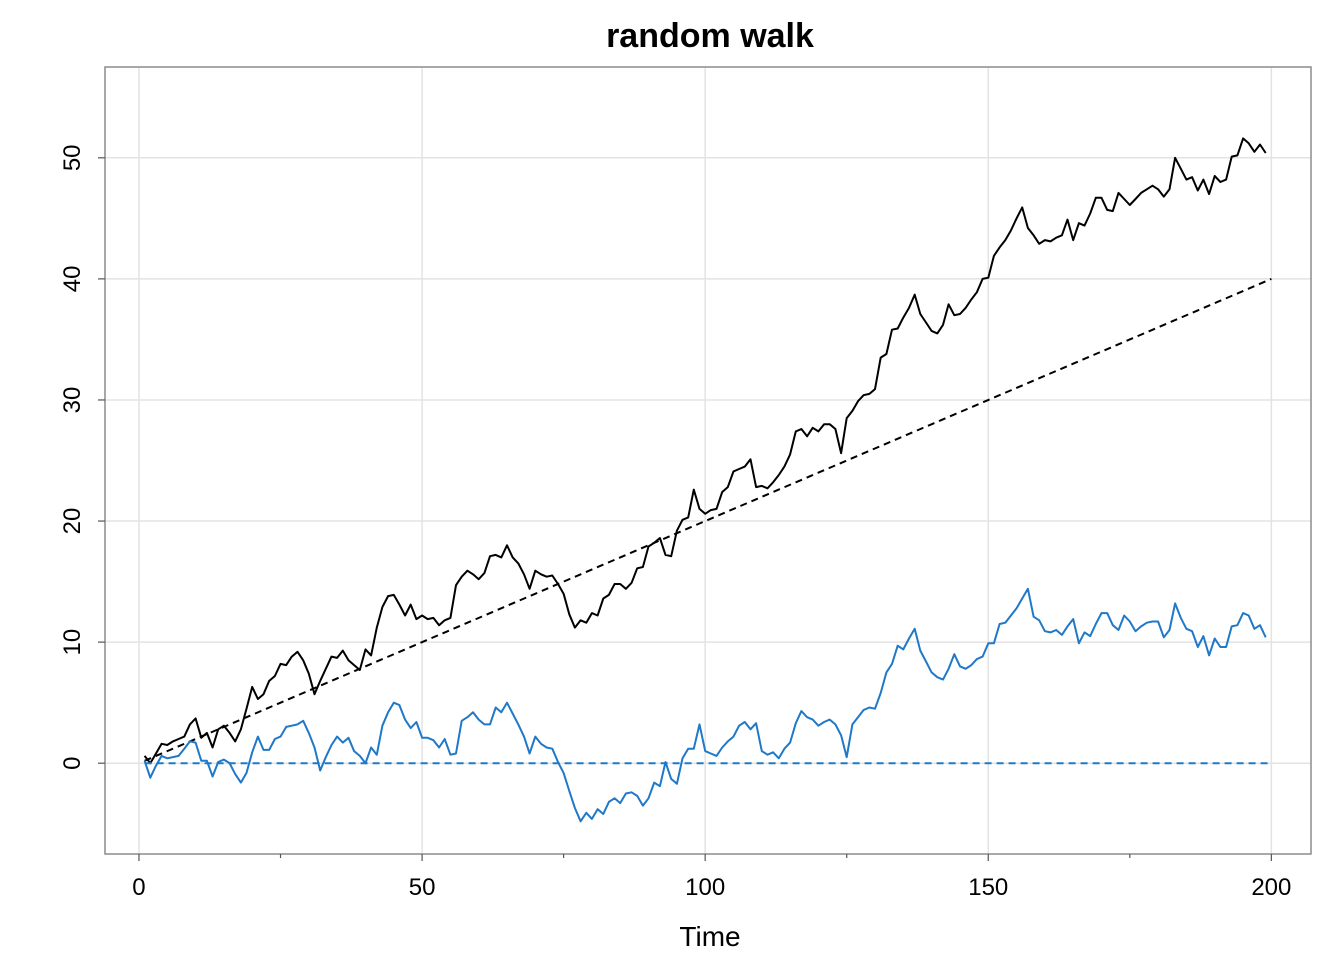  I want to click on y-tick-label: 20, so click(72, 521).